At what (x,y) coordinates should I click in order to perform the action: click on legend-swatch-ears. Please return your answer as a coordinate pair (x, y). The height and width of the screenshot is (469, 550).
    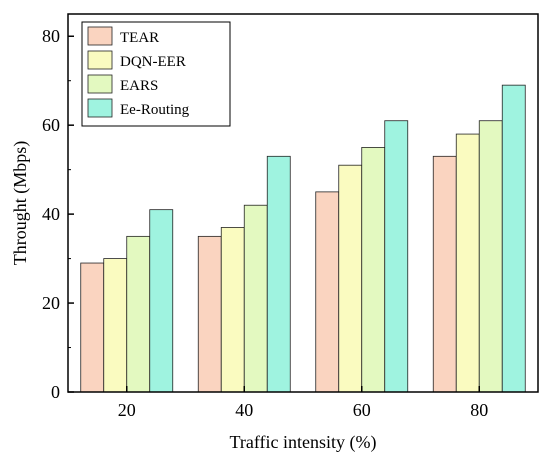
    Looking at the image, I should click on (100, 84).